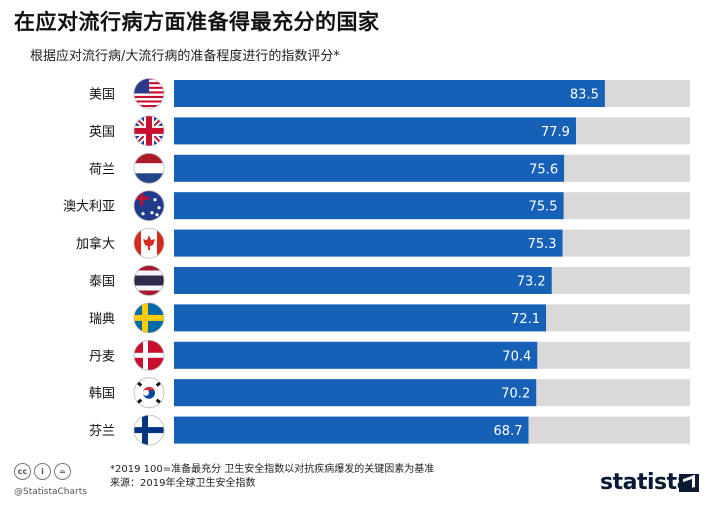  I want to click on category-label: 芬兰, so click(102, 431).